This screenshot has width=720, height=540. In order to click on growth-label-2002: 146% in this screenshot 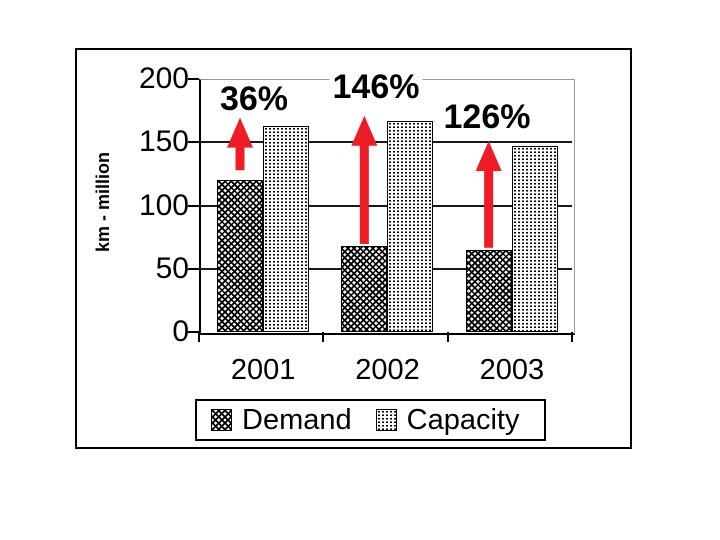, I will do `click(376, 87)`.